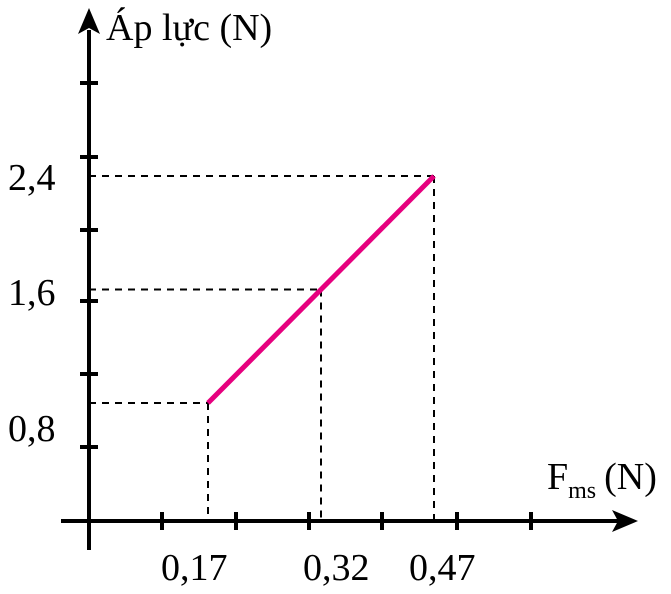 This screenshot has height=594, width=671. What do you see at coordinates (32, 293) in the screenshot?
I see `y-tick-label-1: 1,6` at bounding box center [32, 293].